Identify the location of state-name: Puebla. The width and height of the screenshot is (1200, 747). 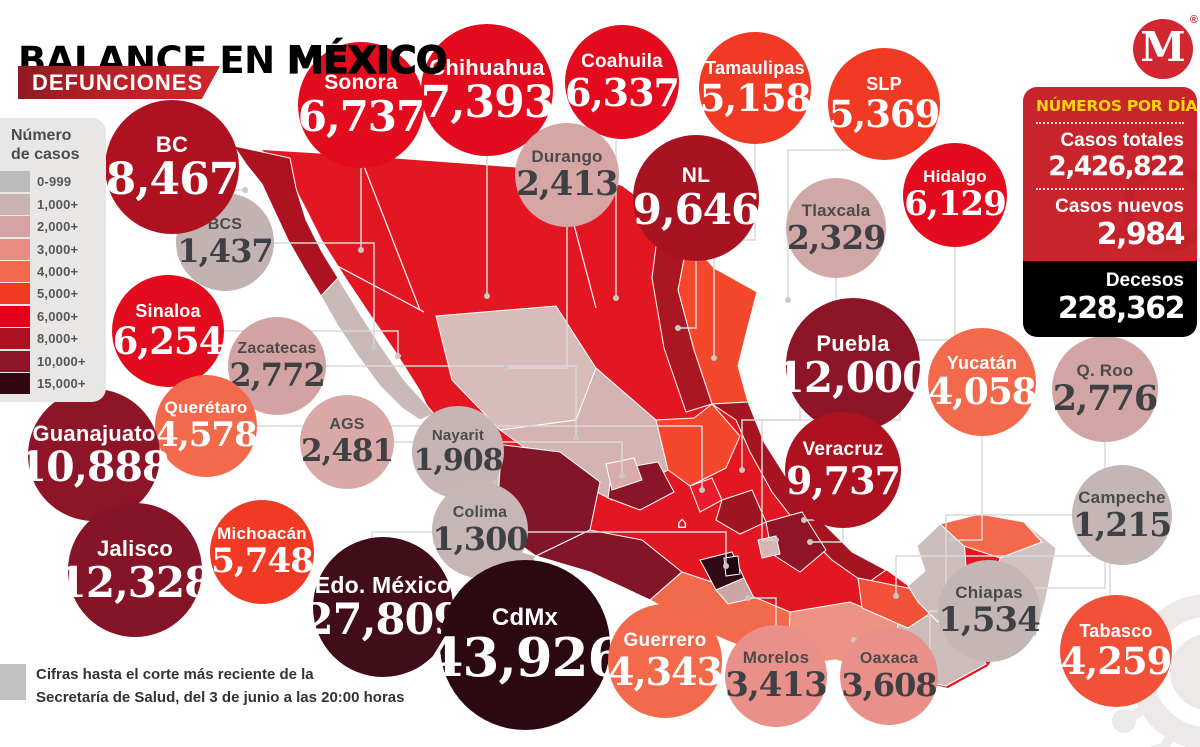
(853, 343).